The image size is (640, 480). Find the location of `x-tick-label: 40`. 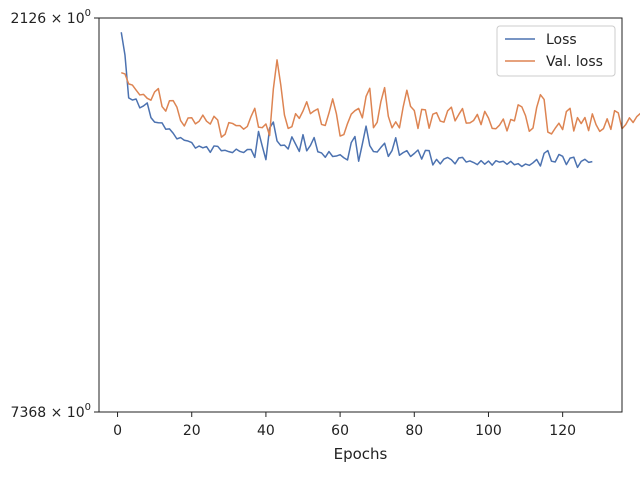

x-tick-label: 40 is located at coordinates (266, 431).